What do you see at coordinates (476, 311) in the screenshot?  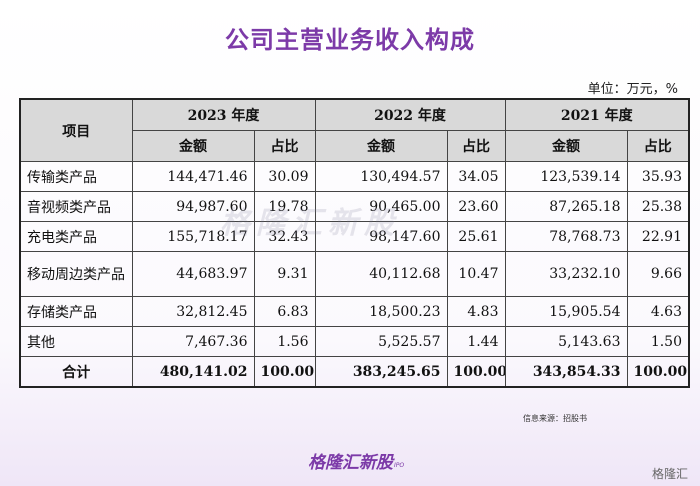 I see `ratio-cell: 4.83` at bounding box center [476, 311].